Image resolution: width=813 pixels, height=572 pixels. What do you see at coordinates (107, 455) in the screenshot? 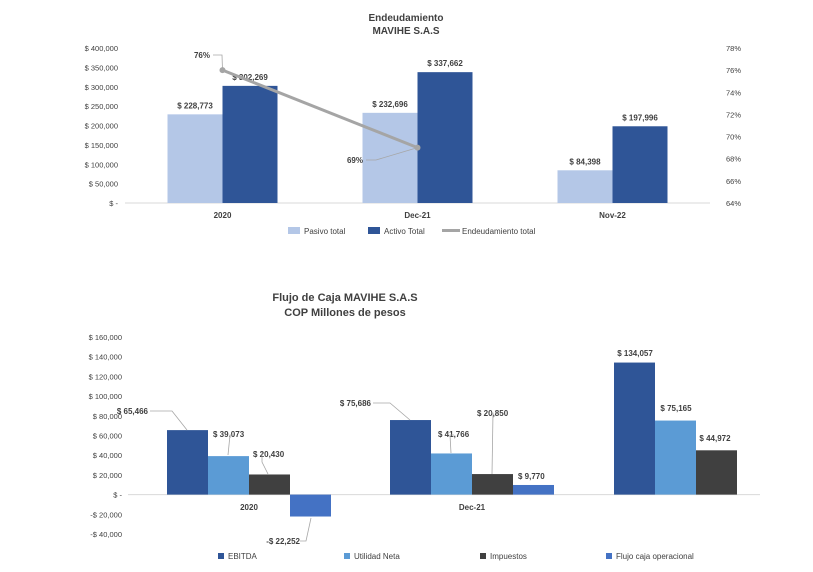
I see `chart2-ytick: $ 40,000` at bounding box center [107, 455].